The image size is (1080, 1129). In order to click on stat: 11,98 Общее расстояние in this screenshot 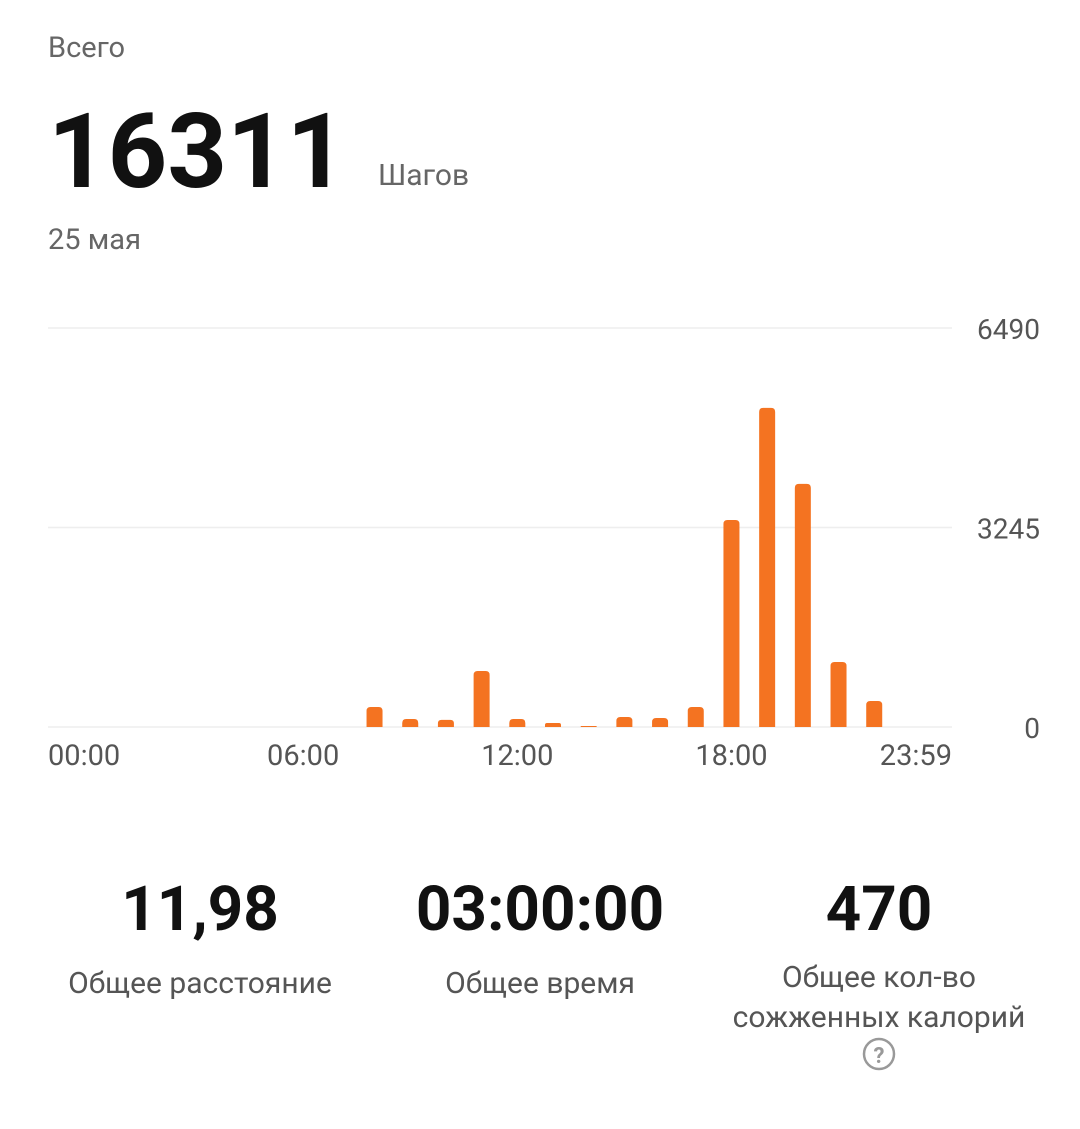, I will do `click(200, 937)`.